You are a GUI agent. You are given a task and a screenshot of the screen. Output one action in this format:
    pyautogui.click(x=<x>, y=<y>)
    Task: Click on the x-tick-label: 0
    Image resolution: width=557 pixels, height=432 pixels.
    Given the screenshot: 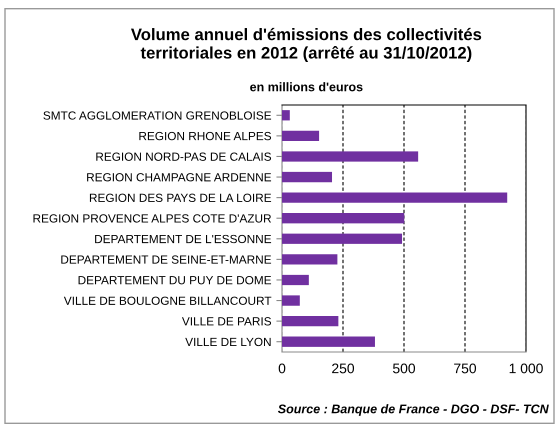 What is the action you would take?
    pyautogui.click(x=282, y=368)
    